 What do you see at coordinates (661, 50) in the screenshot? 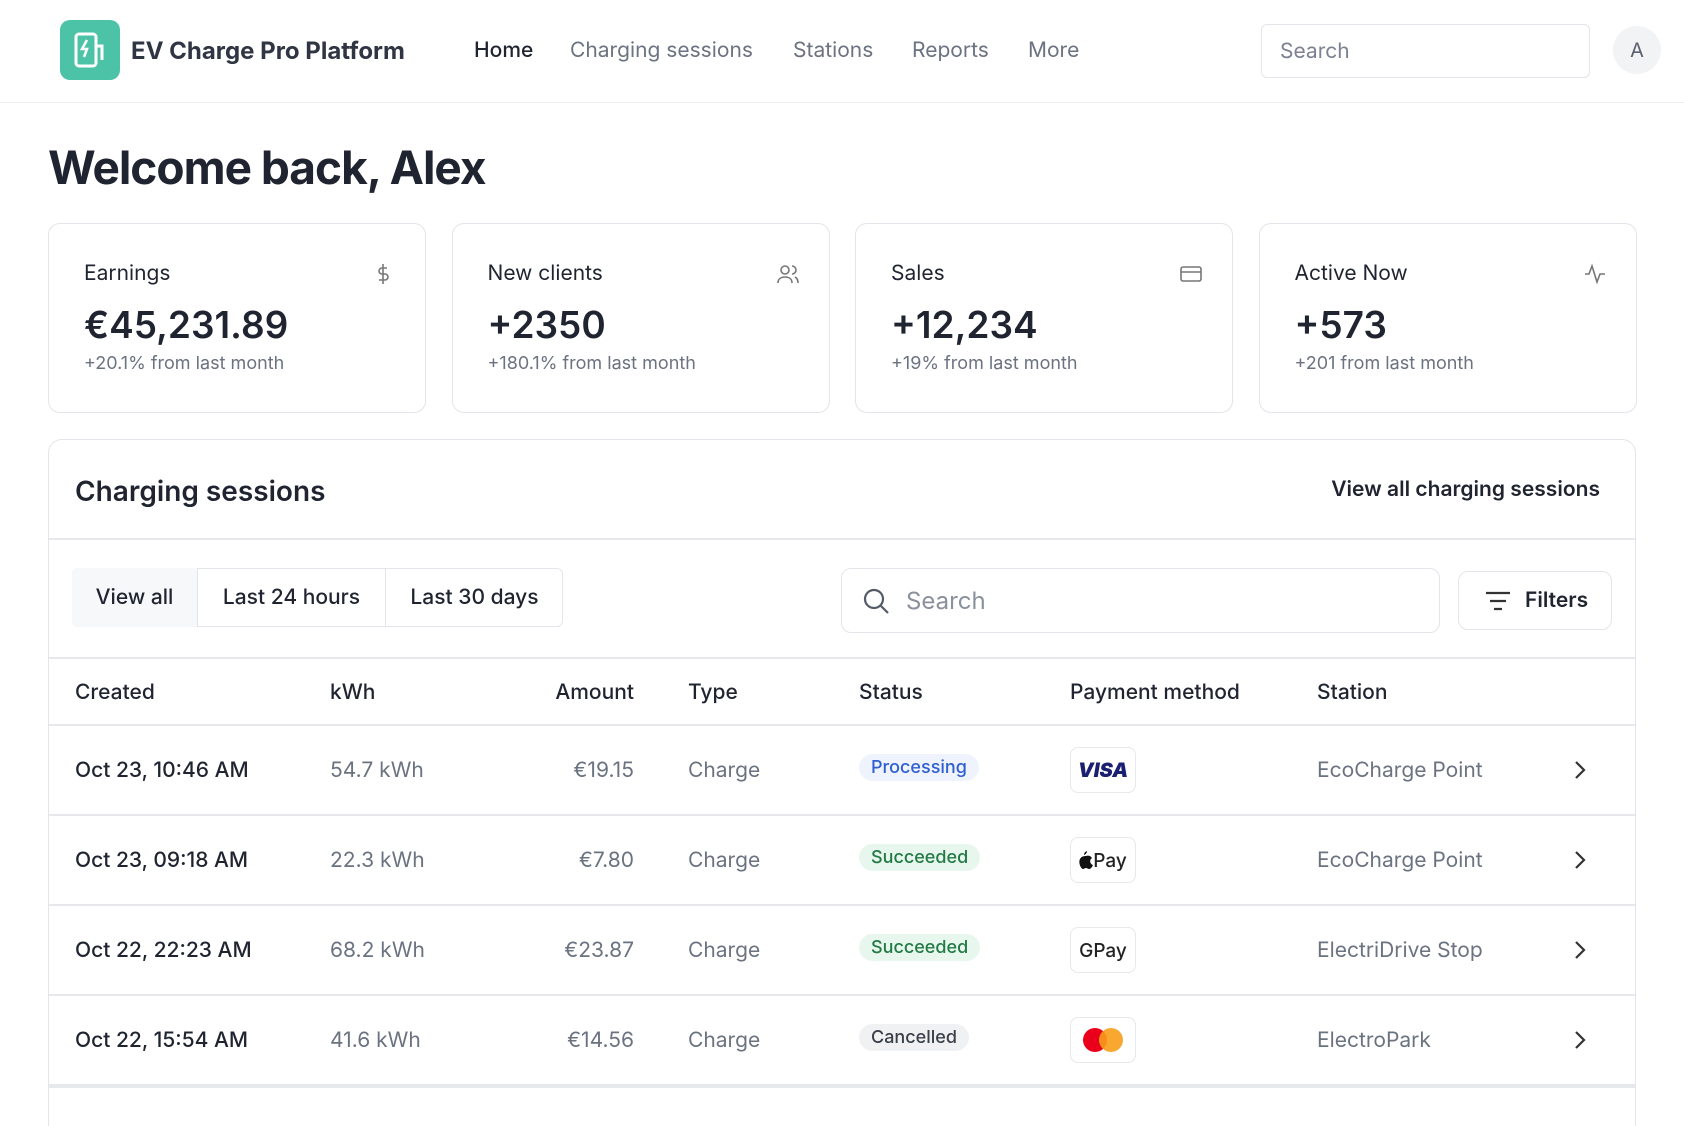
I see `nav-link: Charging sessions` at bounding box center [661, 50].